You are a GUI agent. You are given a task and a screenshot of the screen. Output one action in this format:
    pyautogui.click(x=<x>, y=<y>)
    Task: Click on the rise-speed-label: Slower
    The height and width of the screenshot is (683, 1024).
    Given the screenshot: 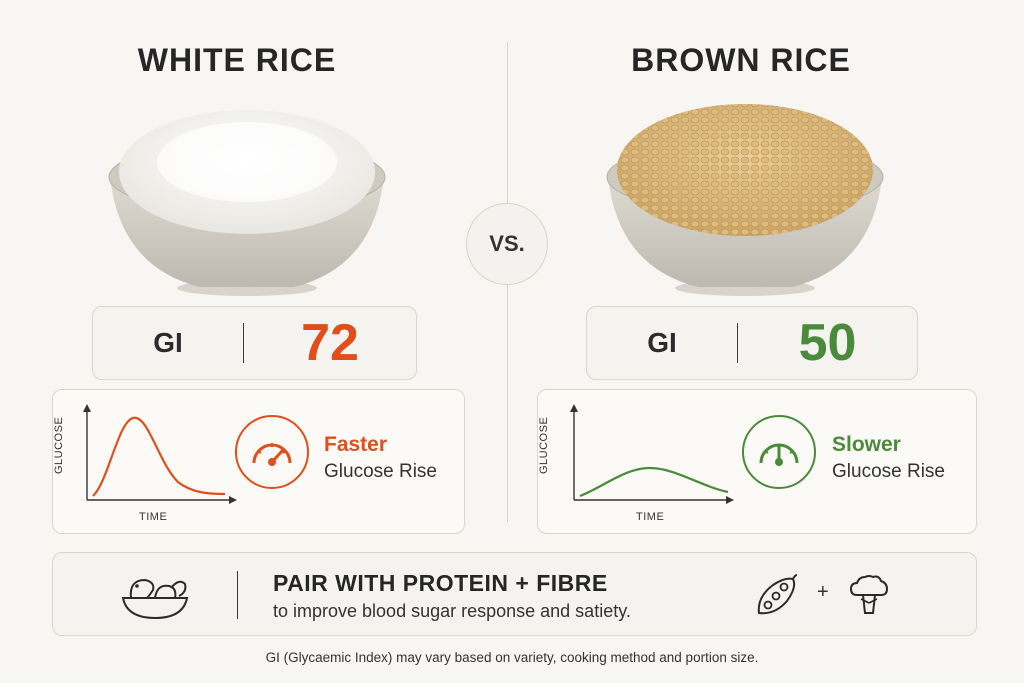 What is the action you would take?
    pyautogui.click(x=866, y=444)
    